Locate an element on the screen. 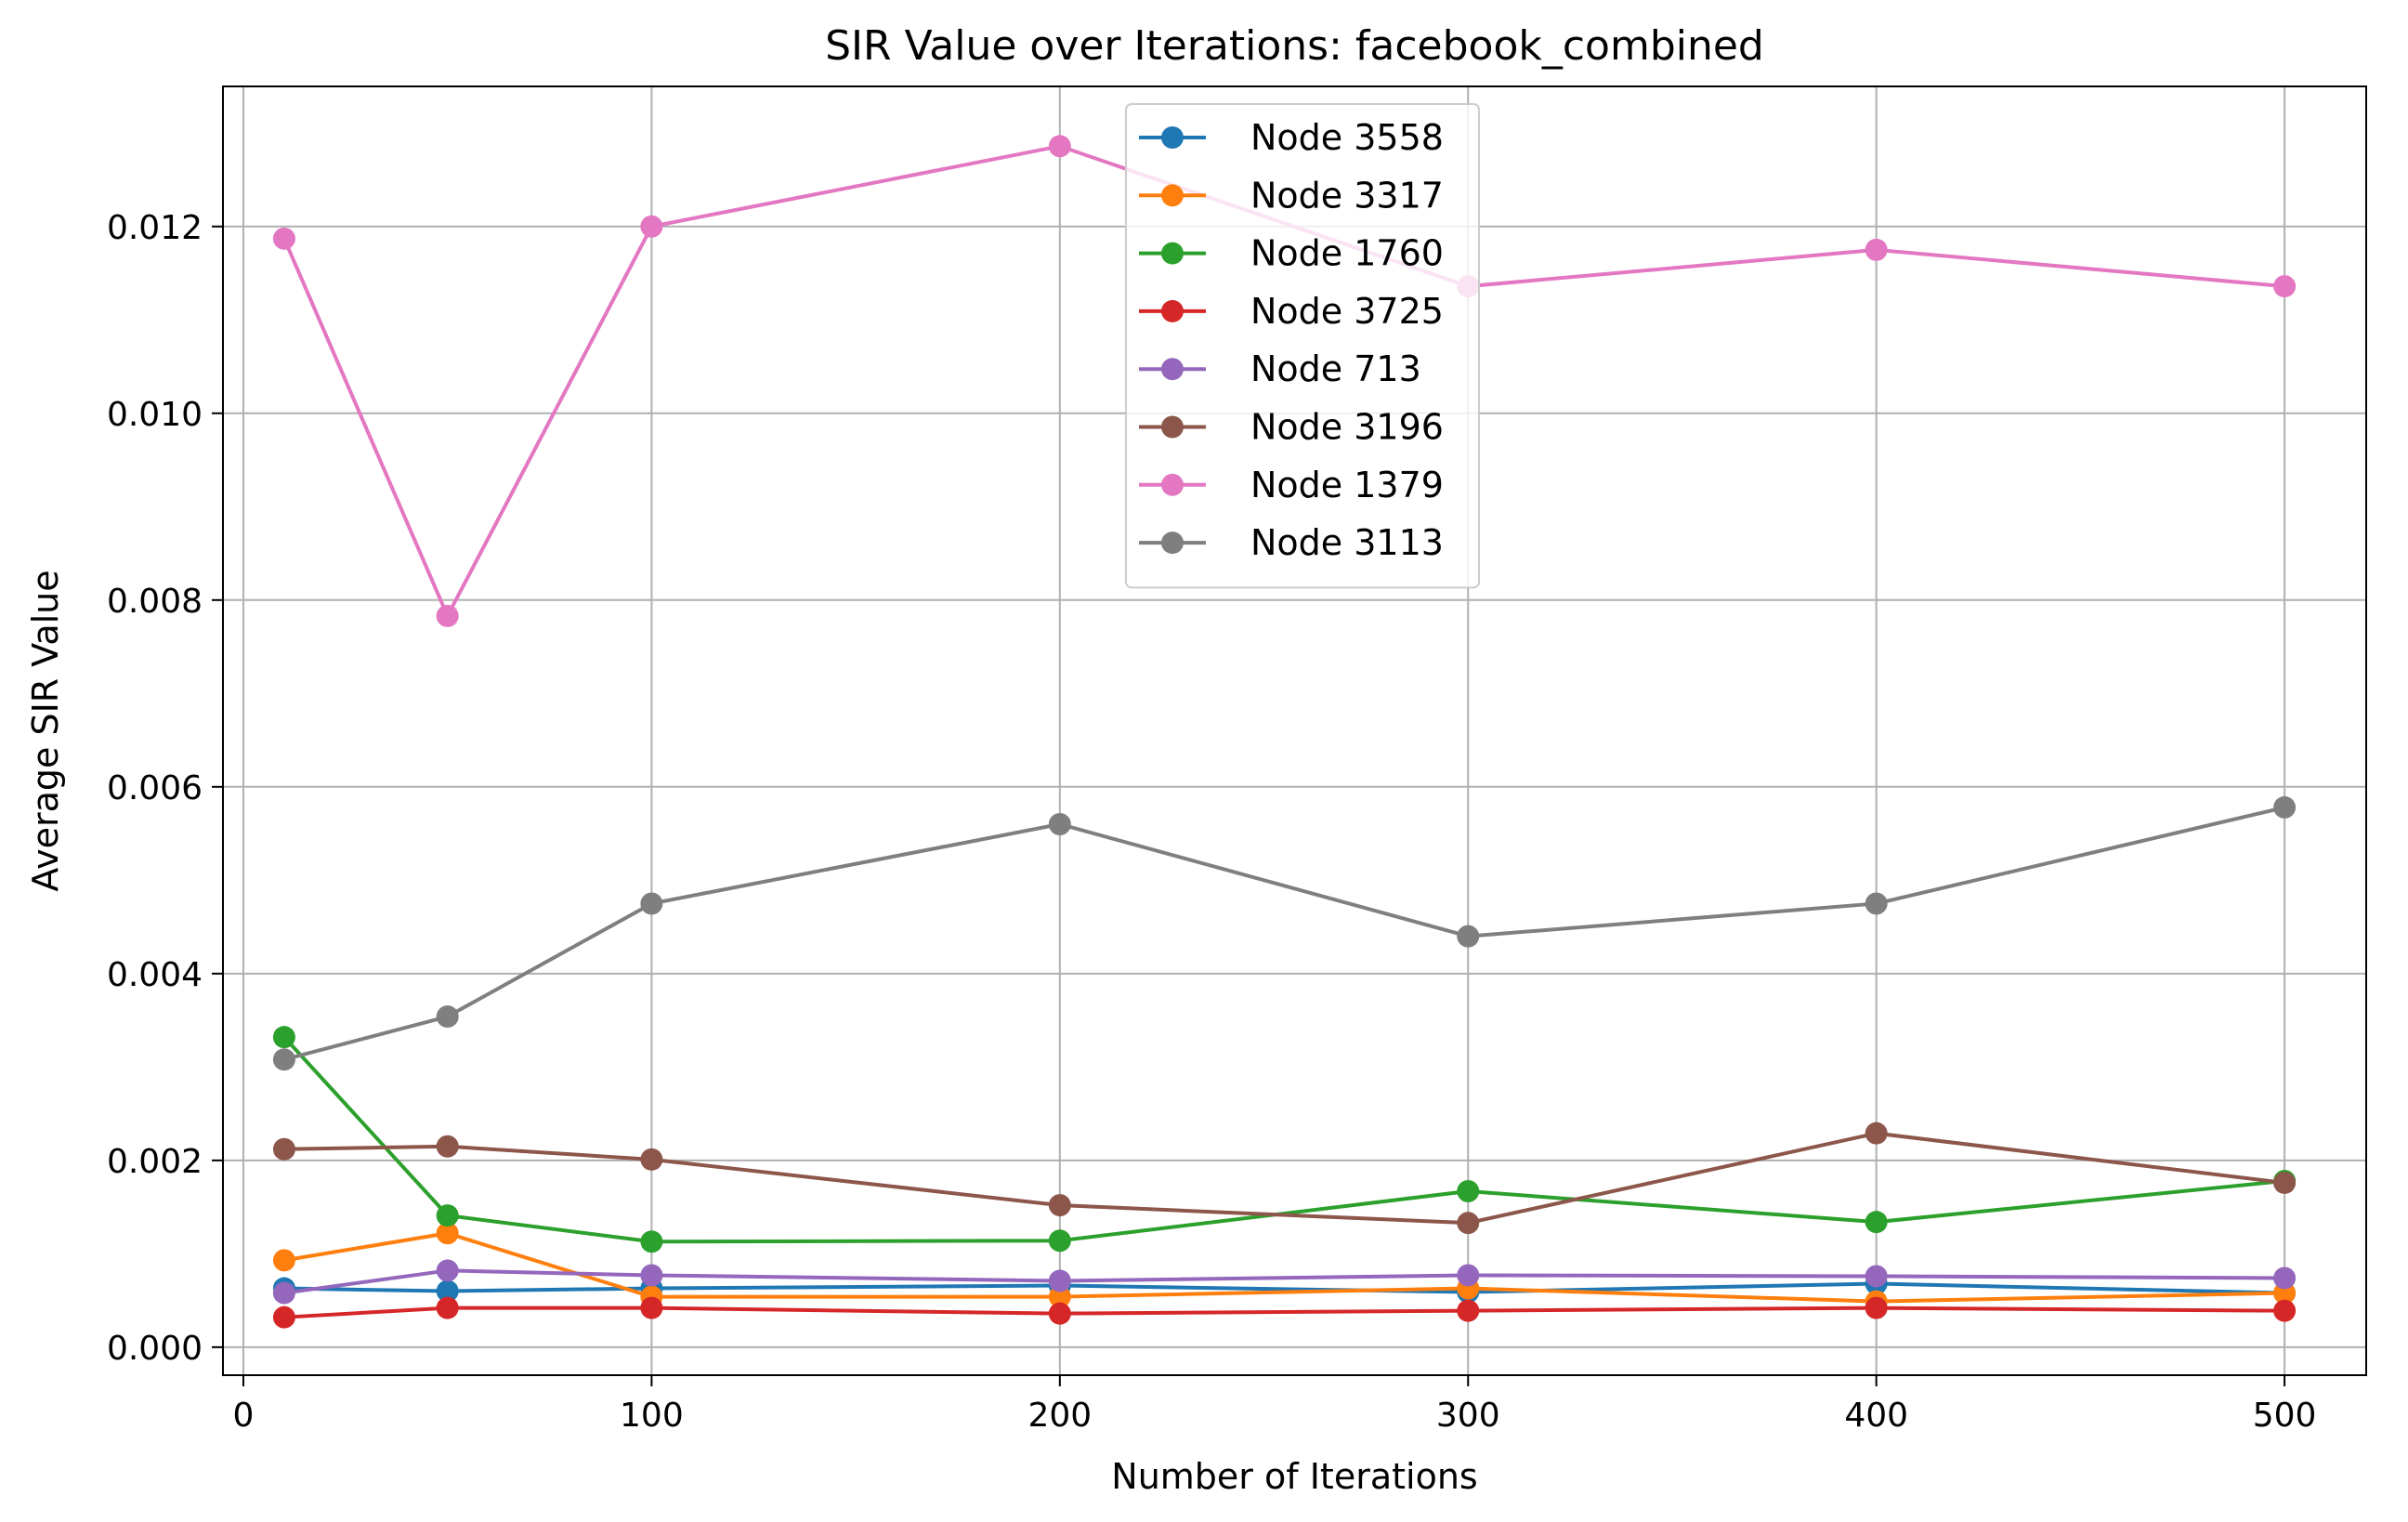 Image resolution: width=2408 pixels, height=1522 pixels. legend-item: Node 3725 is located at coordinates (1291, 311).